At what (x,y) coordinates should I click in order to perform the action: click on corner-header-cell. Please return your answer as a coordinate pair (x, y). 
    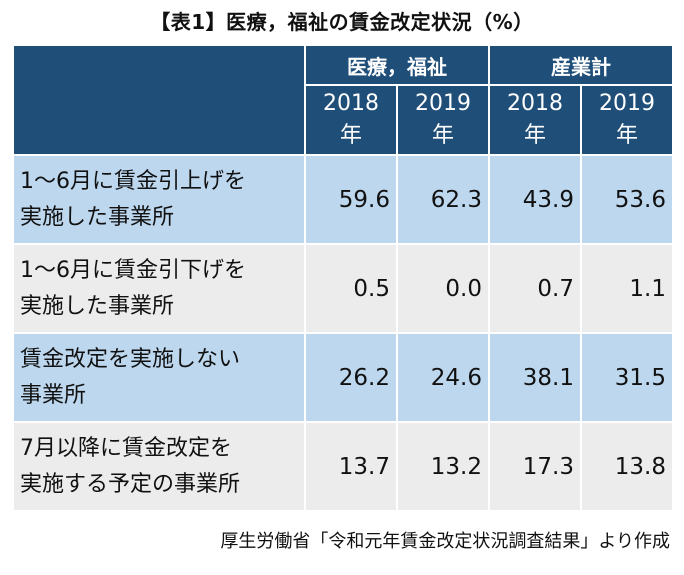
    Looking at the image, I should click on (159, 100).